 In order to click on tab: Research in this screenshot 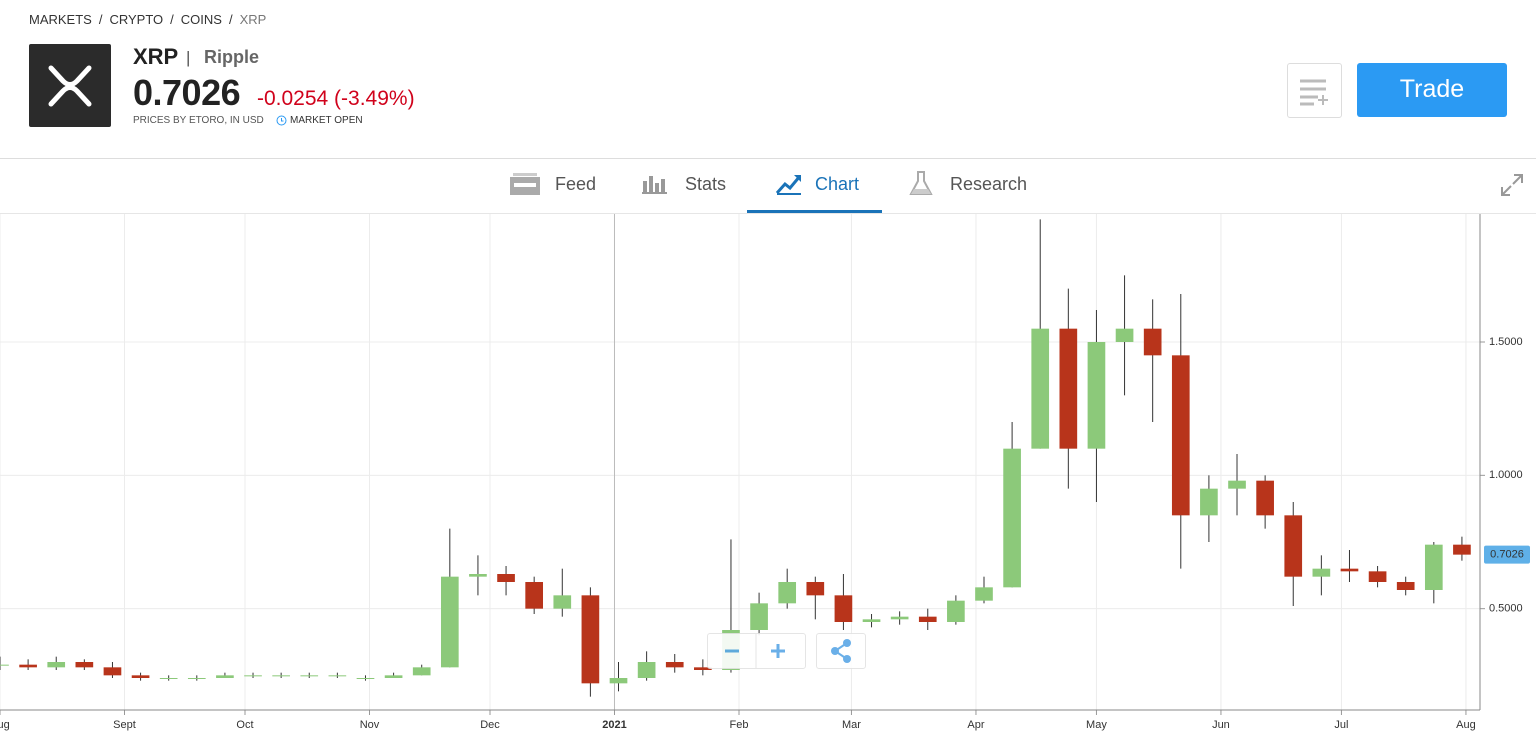, I will do `click(989, 184)`.